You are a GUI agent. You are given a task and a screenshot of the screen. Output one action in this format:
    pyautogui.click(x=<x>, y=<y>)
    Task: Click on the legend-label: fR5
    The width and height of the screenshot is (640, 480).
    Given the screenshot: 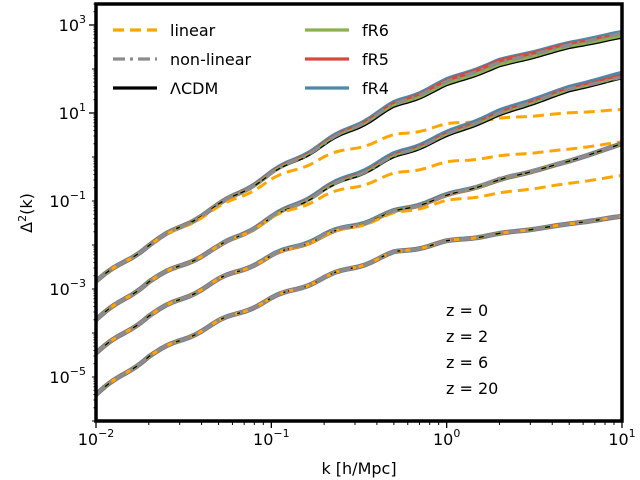 What is the action you would take?
    pyautogui.click(x=375, y=59)
    